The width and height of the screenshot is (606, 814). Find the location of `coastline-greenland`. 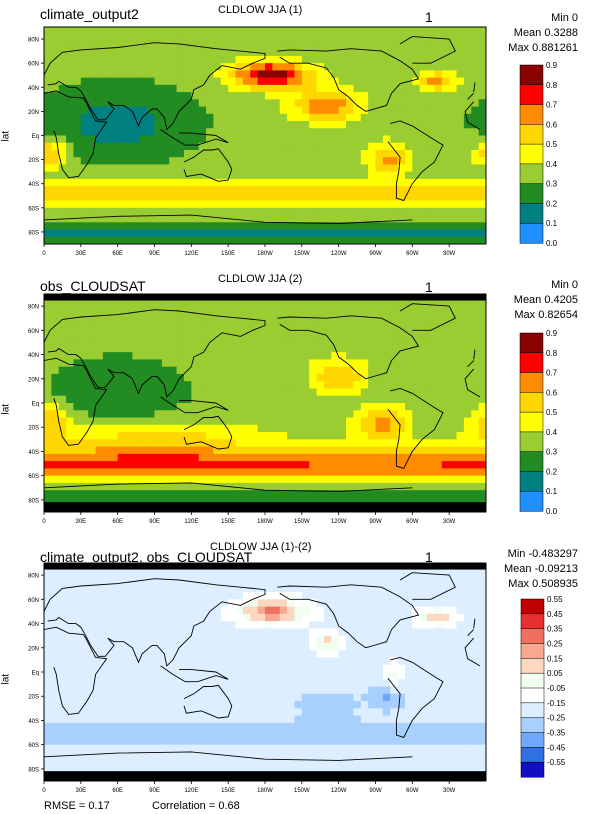

coastline-greenland is located at coordinates (427, 317).